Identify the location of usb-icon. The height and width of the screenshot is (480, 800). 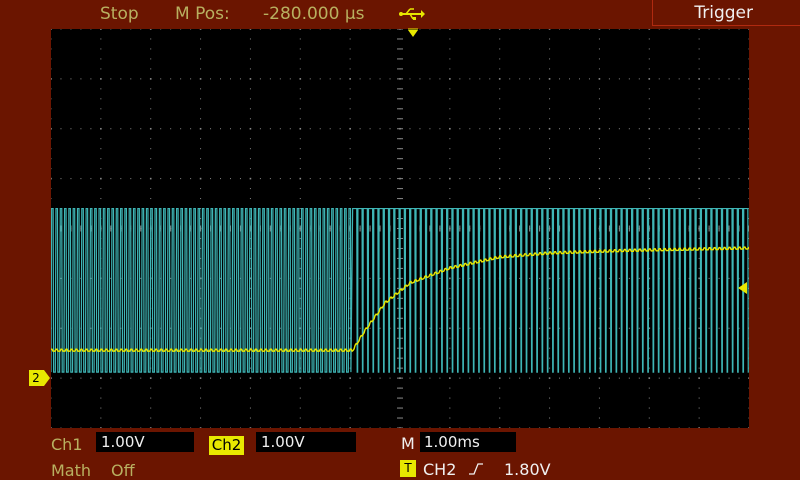
(412, 14).